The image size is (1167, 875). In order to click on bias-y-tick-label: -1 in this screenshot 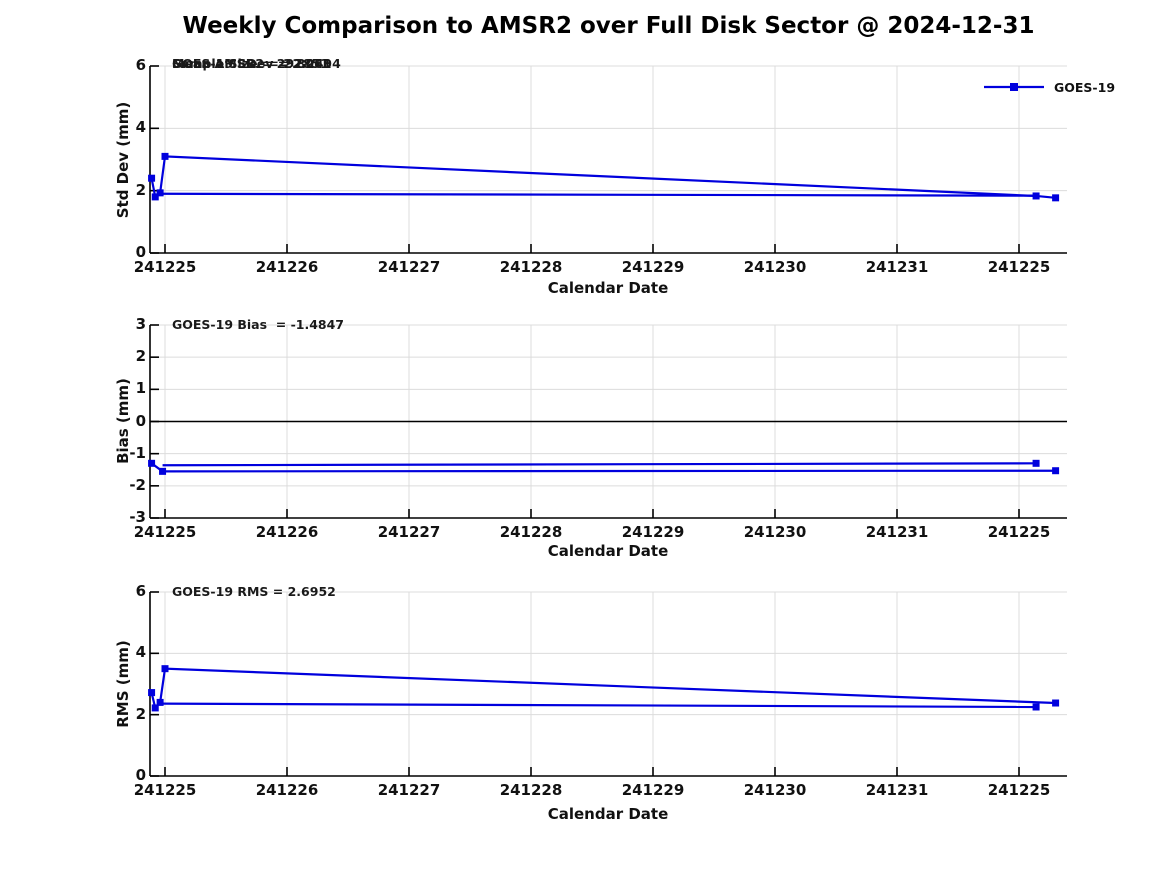, I will do `click(137, 452)`.